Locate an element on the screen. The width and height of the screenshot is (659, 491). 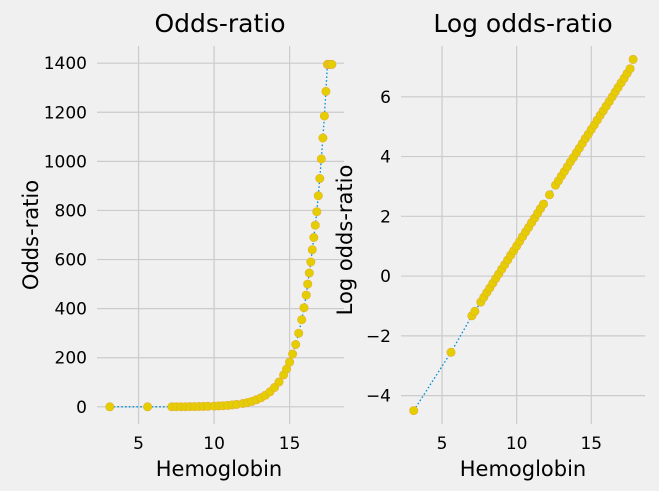
odds-ratio-x-axis-title: Hemoglobin is located at coordinates (219, 469).